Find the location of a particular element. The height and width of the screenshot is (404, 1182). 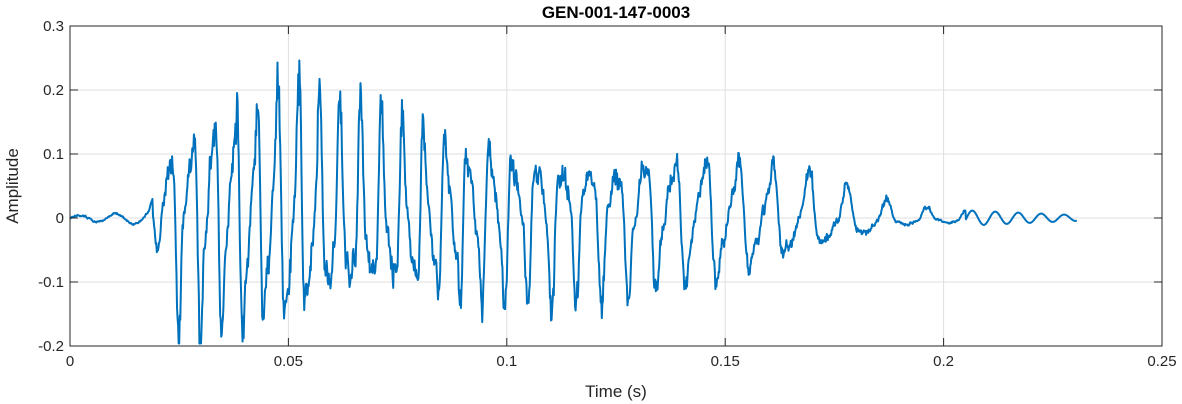

y-tick-label: 0 is located at coordinates (60, 218).